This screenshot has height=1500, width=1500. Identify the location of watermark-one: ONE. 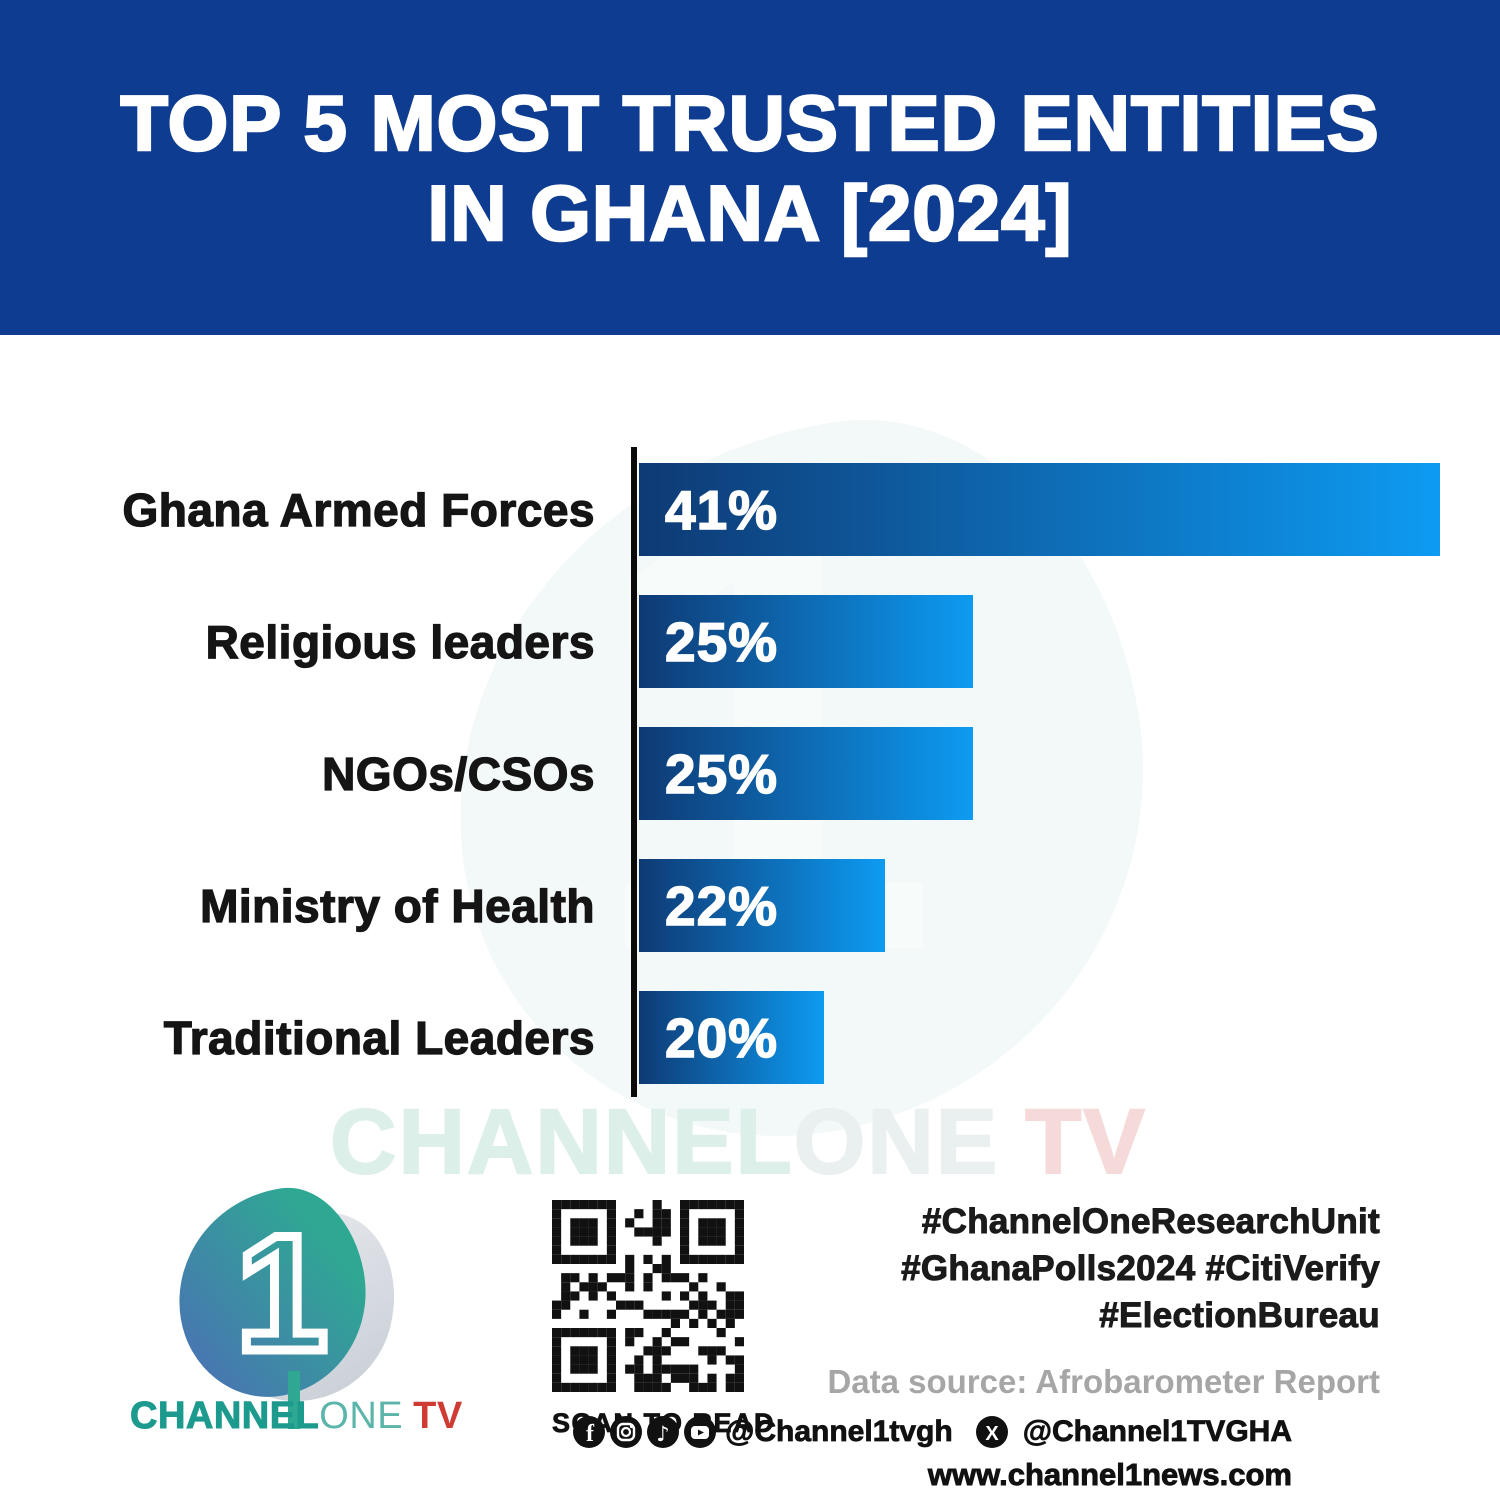
(896, 1142).